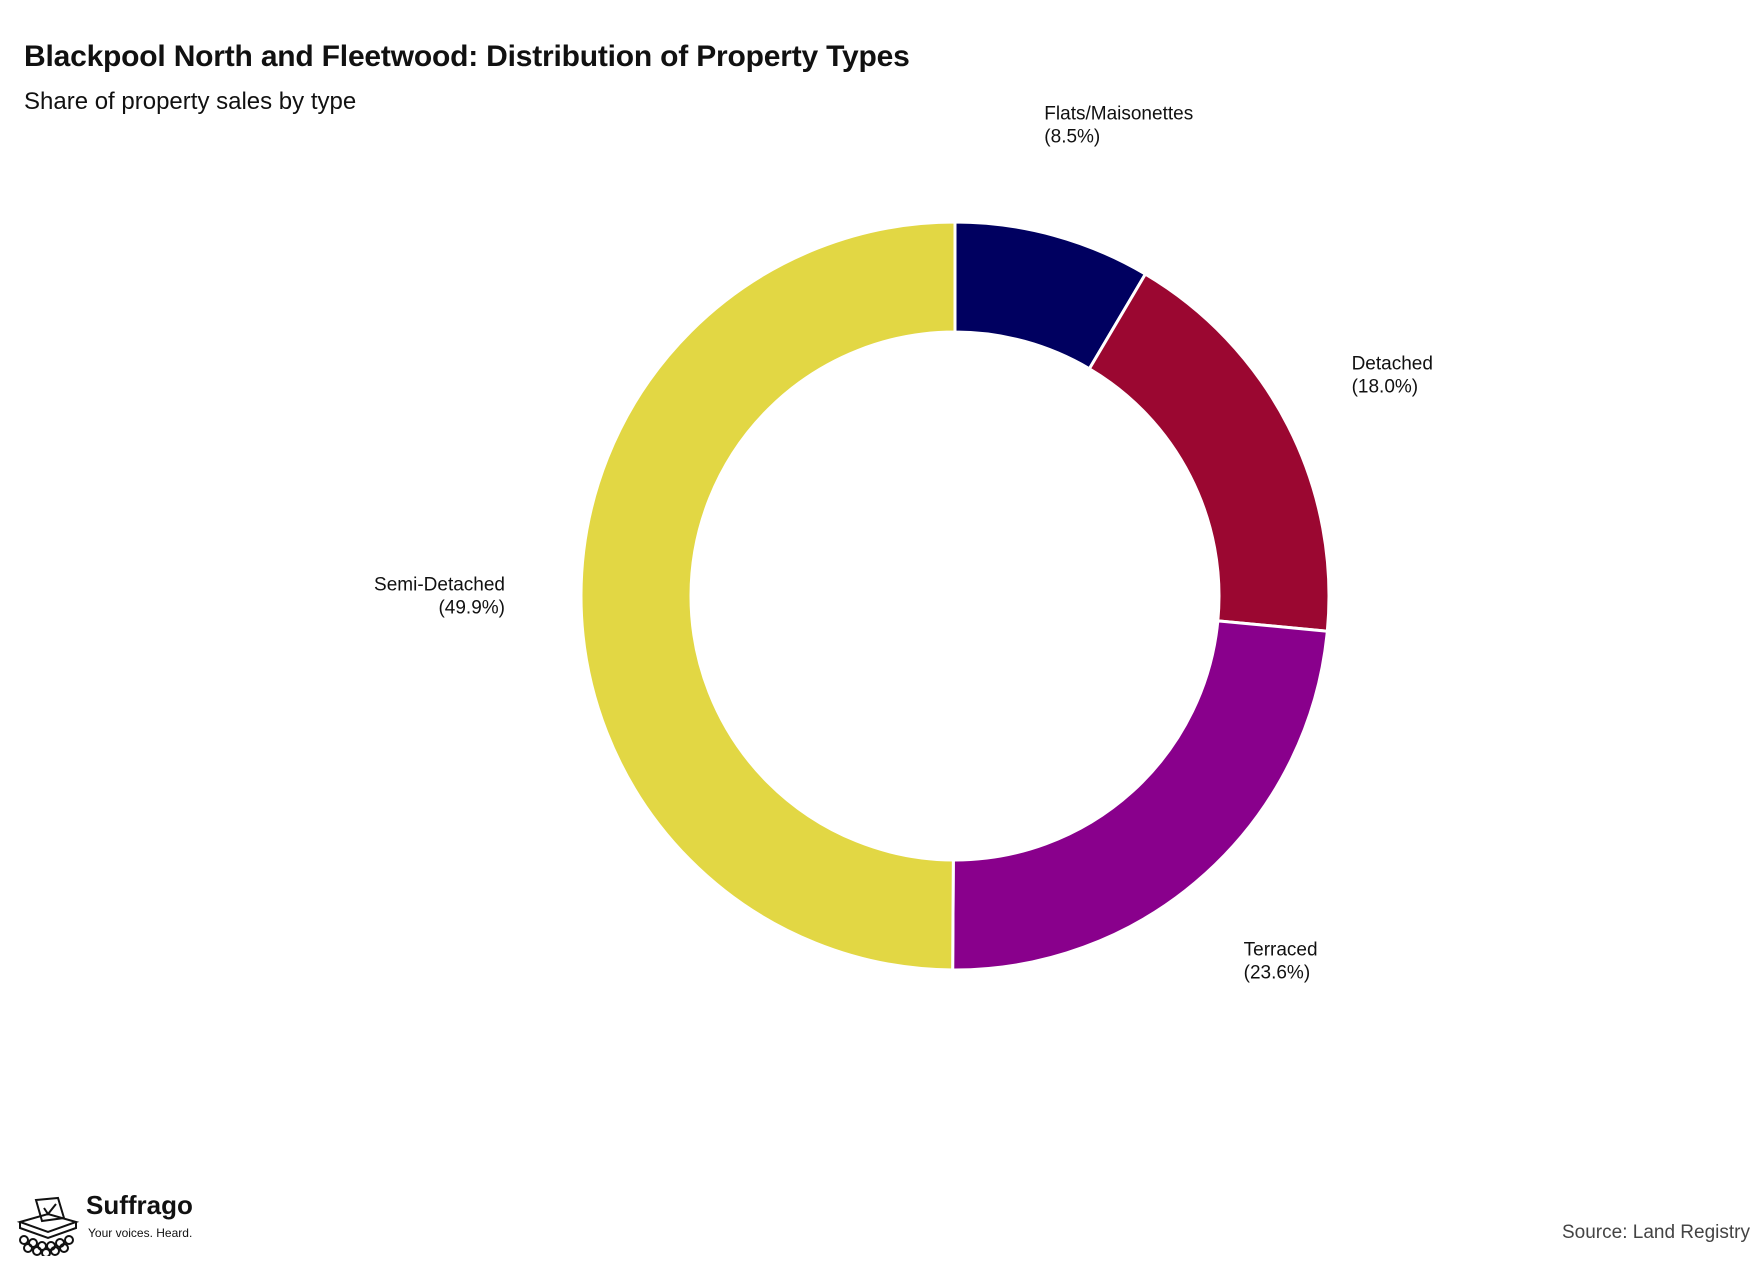  Describe the element at coordinates (1385, 387) in the screenshot. I see `slice-label-percent: (18.0%)` at that location.